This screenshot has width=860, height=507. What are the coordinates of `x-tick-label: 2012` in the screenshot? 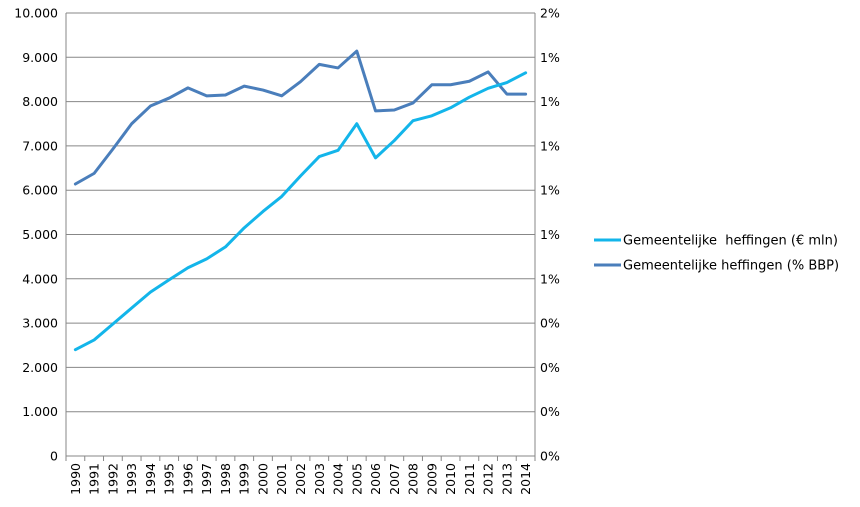 It's located at (488, 479).